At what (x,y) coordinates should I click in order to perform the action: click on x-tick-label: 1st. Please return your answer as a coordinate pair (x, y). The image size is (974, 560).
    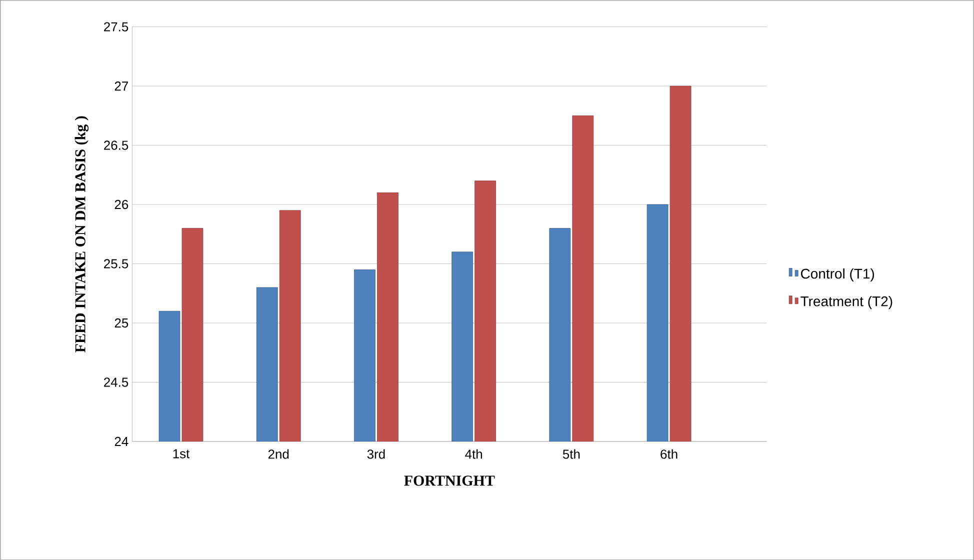
    Looking at the image, I should click on (181, 453).